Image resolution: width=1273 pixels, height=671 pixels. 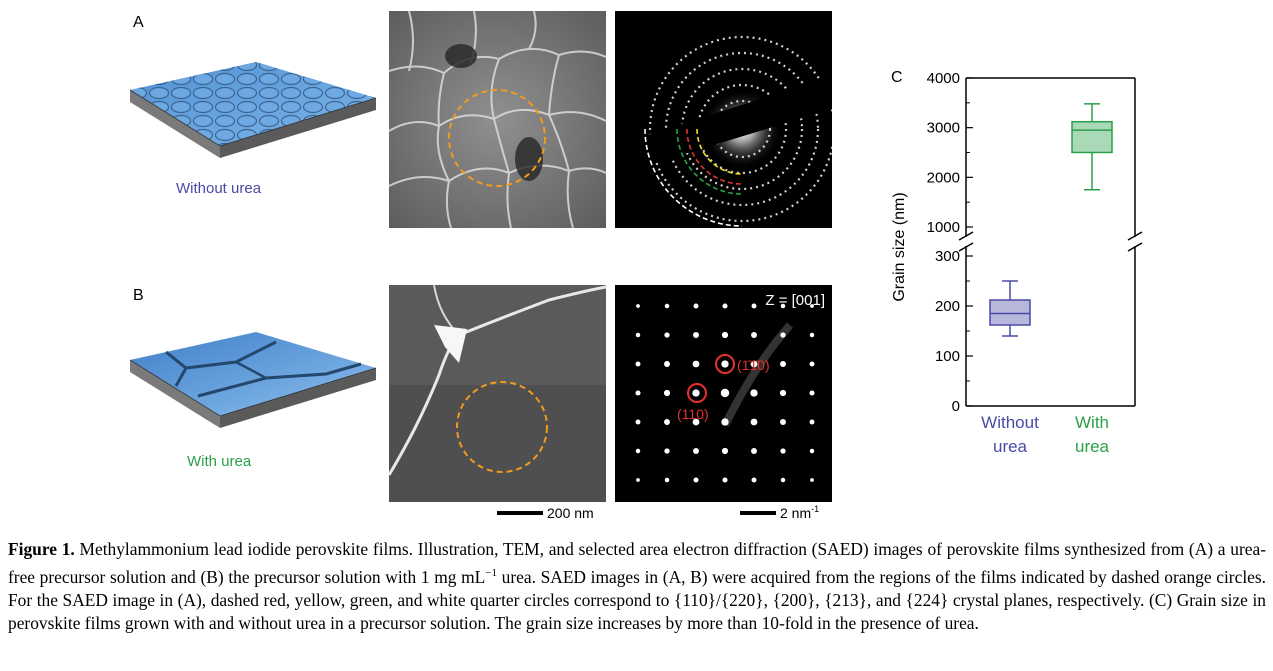 I want to click on y-tick-label: 4000, so click(x=943, y=78).